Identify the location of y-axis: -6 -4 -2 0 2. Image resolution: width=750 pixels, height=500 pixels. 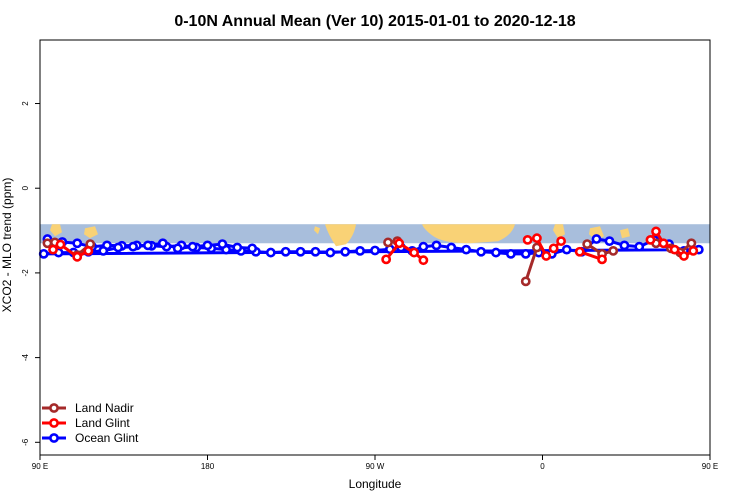
(30, 273).